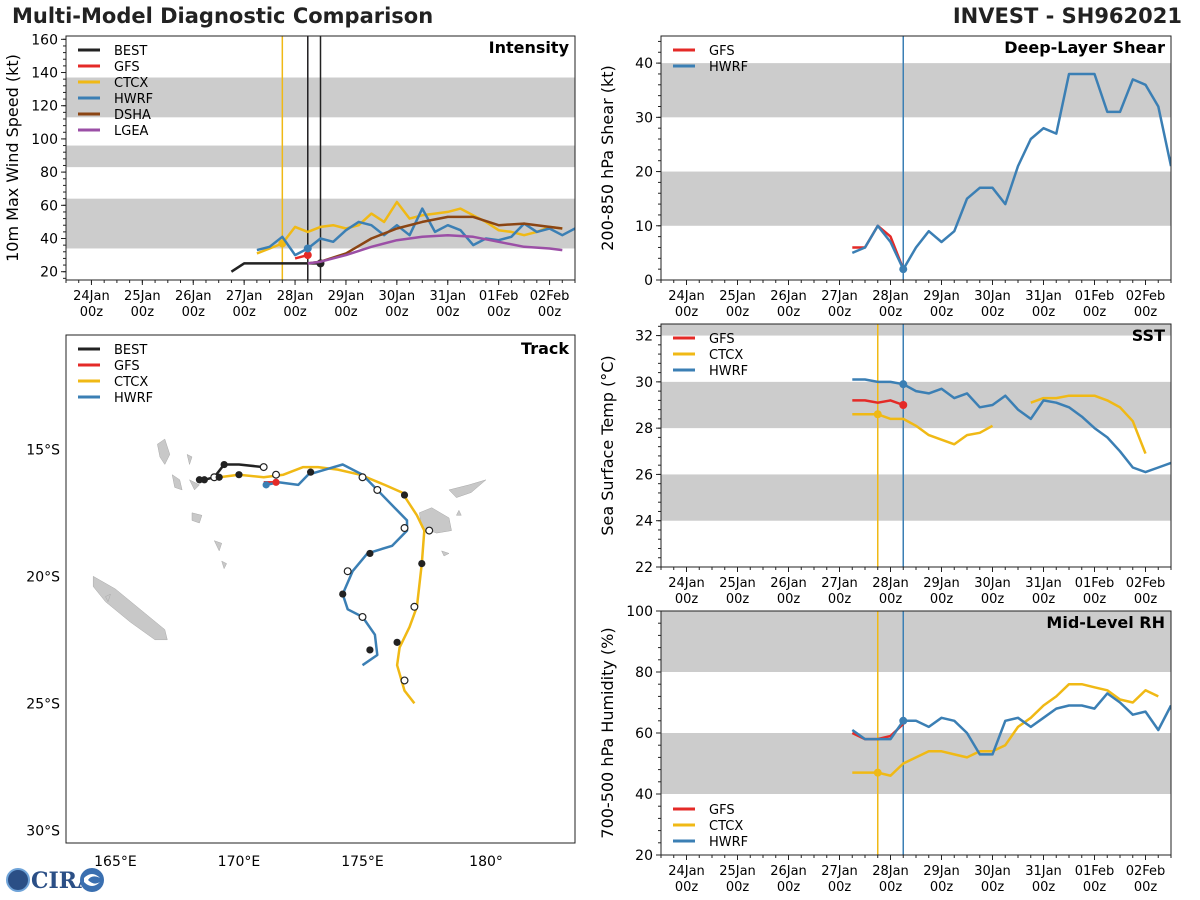 Image resolution: width=1200 pixels, height=900 pixels. What do you see at coordinates (788, 871) in the screenshot?
I see `x-tick-label-line: 26Jan` at bounding box center [788, 871].